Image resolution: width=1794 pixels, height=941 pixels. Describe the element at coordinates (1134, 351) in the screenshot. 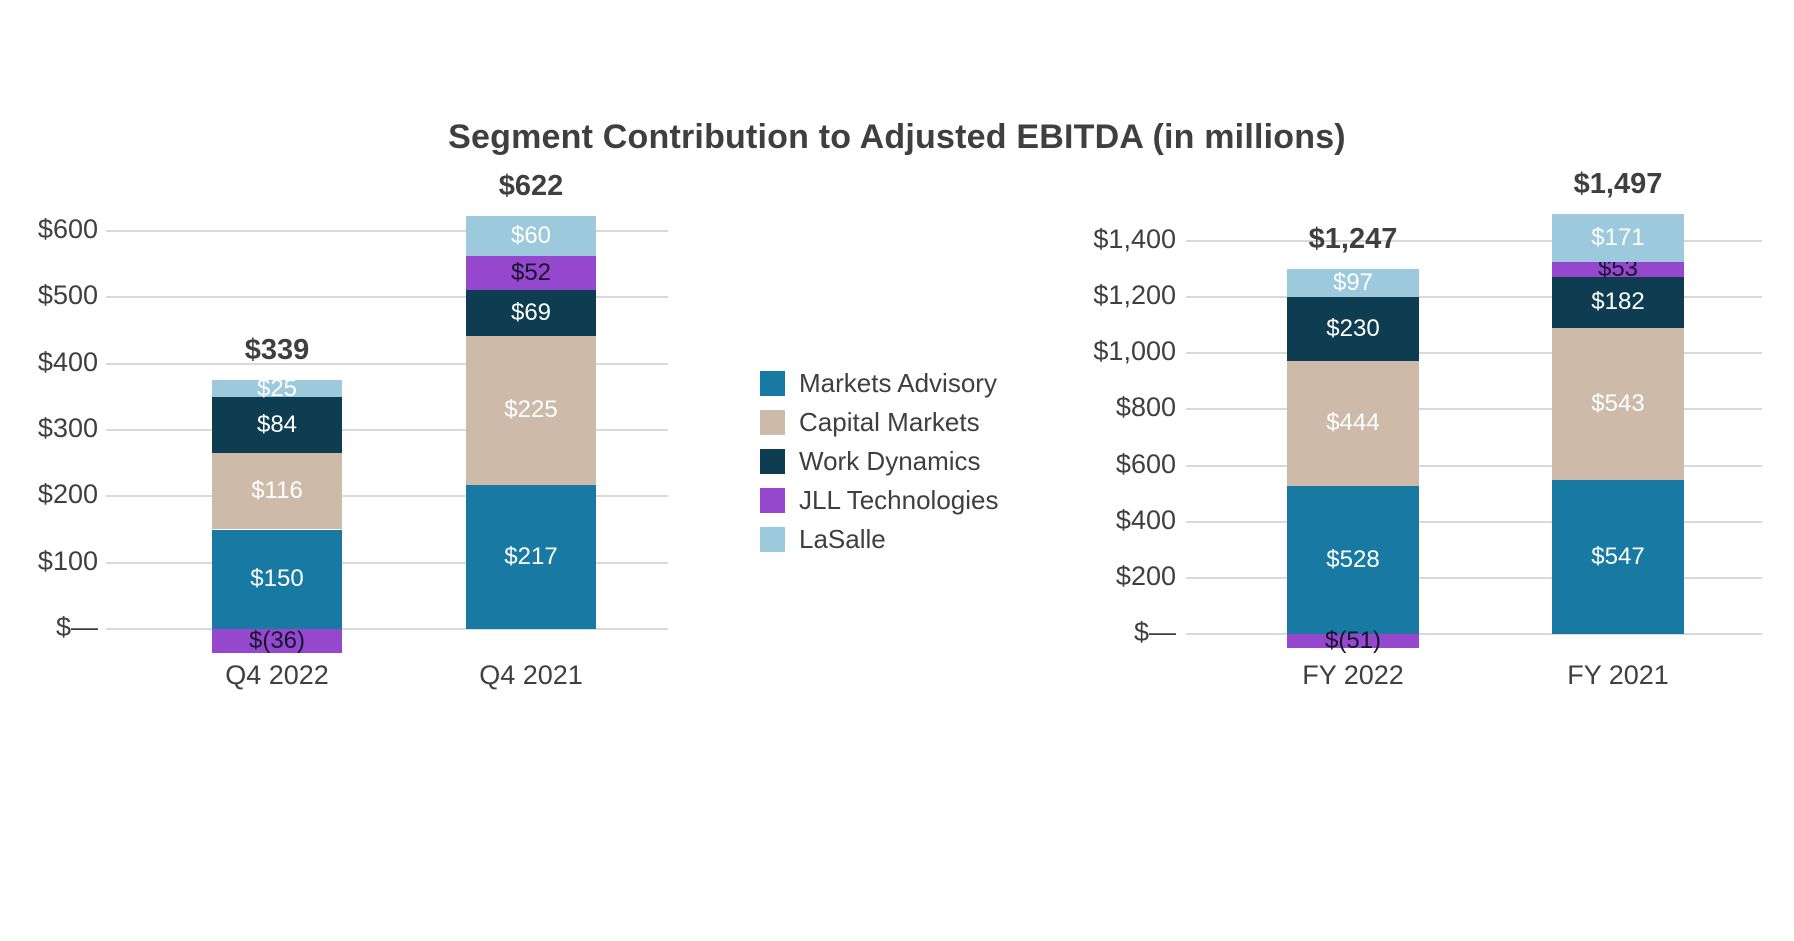

I see `y-axis-tick-label: $1,000` at that location.